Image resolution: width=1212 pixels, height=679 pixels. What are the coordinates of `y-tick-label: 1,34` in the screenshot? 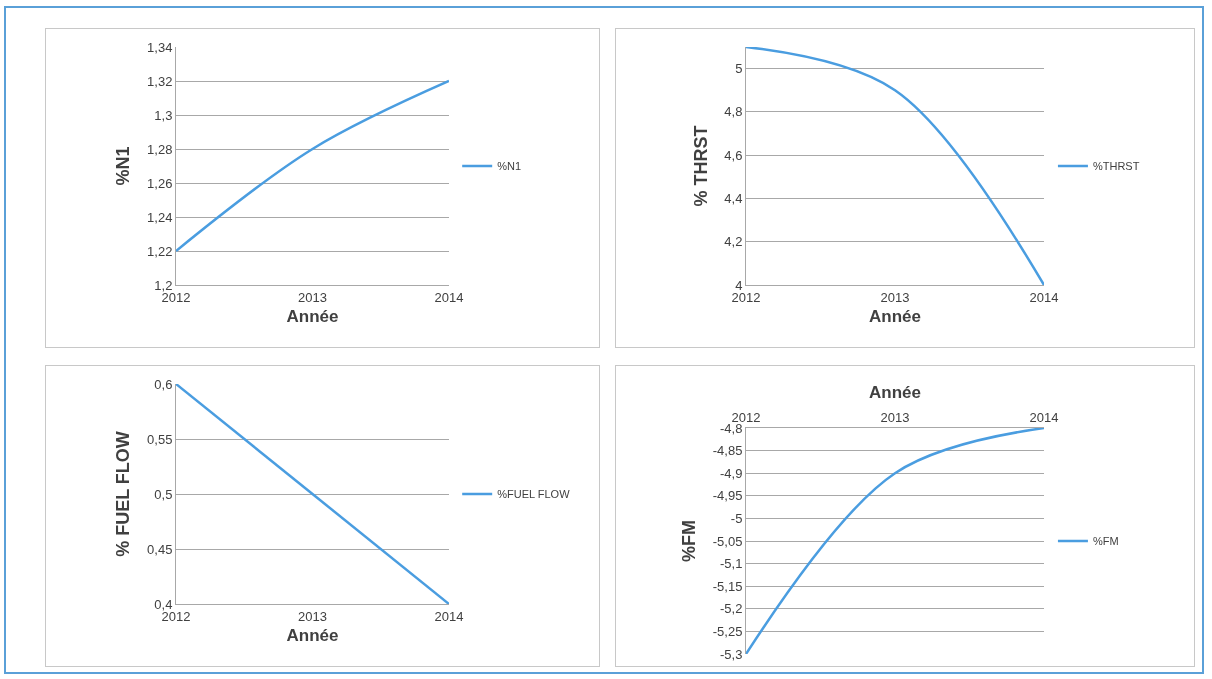 It's located at (160, 47).